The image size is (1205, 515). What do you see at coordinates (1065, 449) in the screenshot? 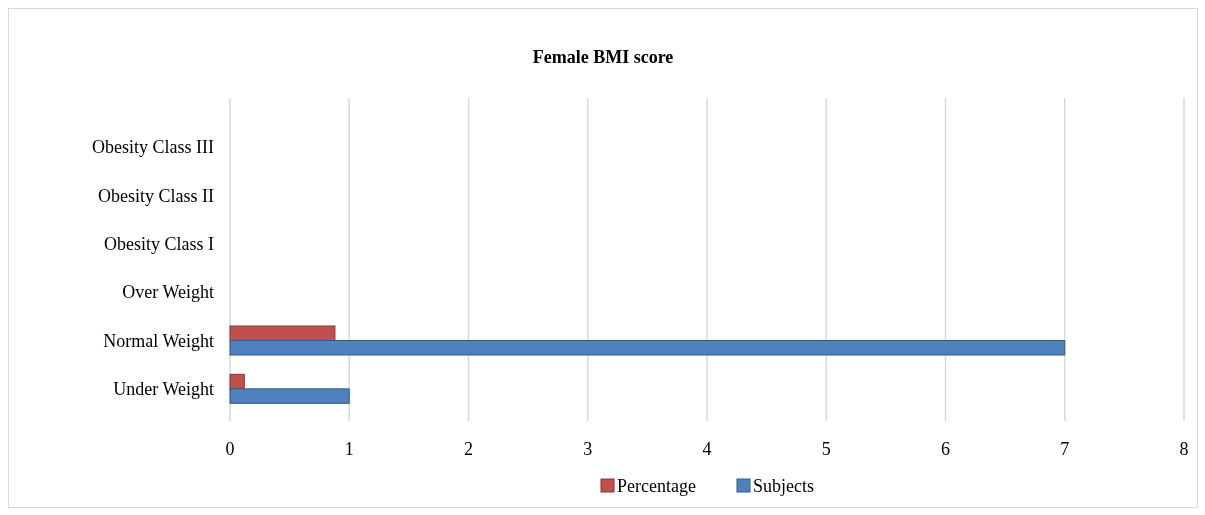
I see `x-tick-label: 7` at bounding box center [1065, 449].